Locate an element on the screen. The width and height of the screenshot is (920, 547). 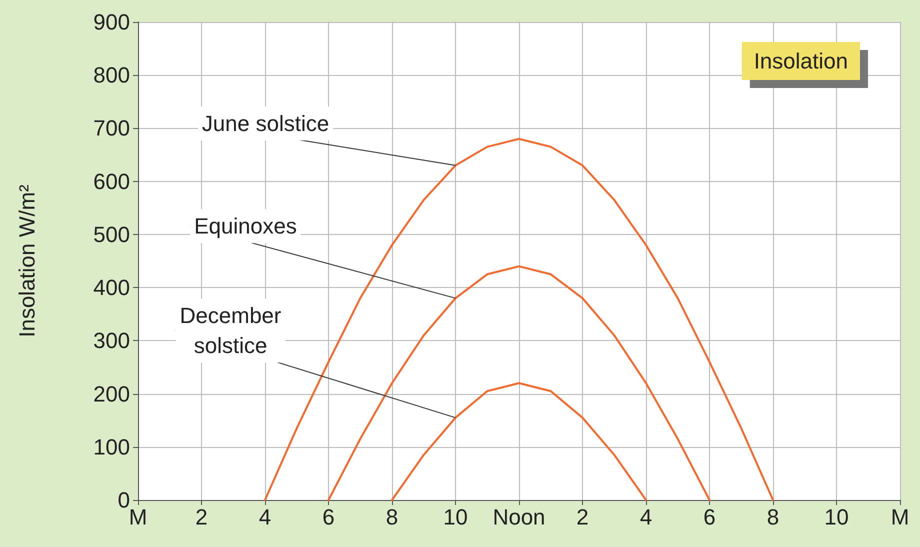
y-tick-label: 900 is located at coordinates (111, 22).